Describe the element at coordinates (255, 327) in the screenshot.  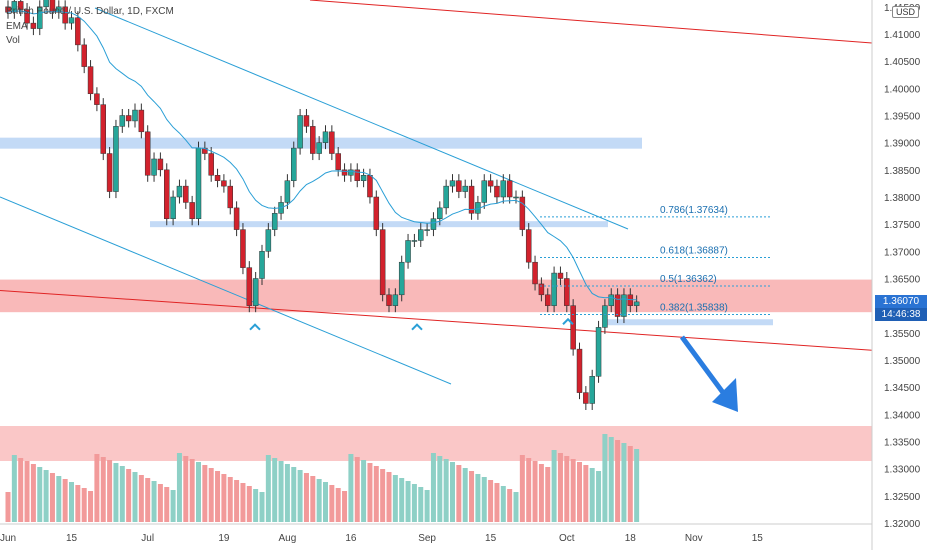
I see `swing-low-marker` at that location.